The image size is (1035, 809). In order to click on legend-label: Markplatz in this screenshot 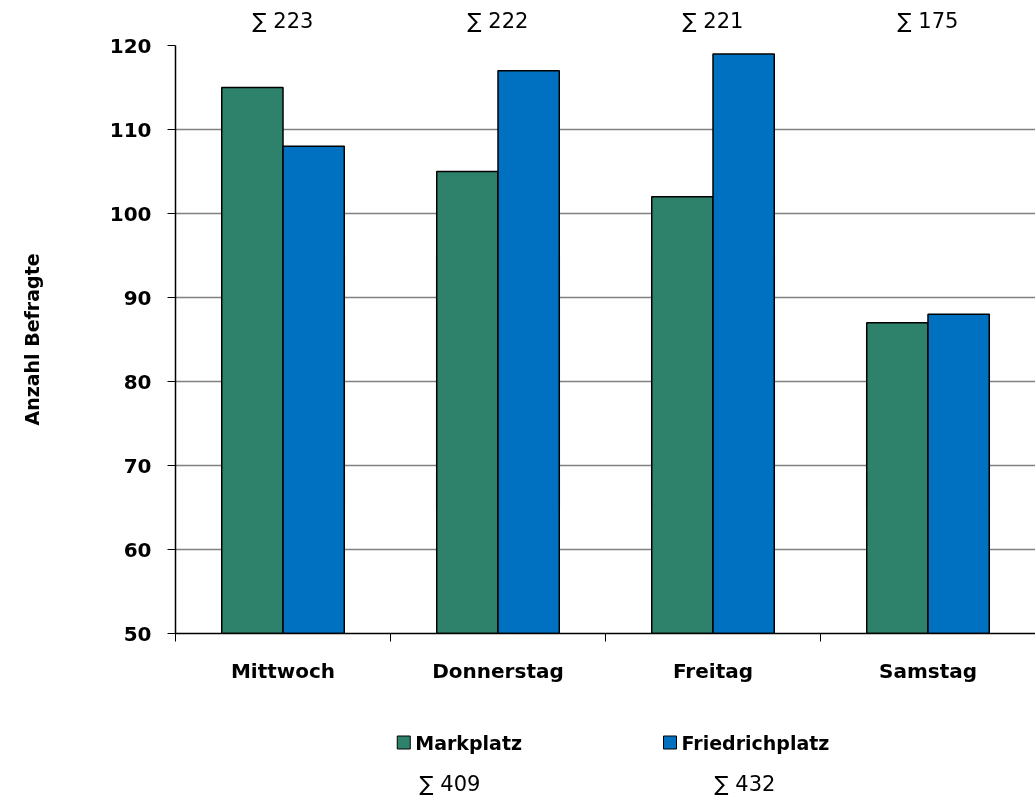, I will do `click(469, 742)`.